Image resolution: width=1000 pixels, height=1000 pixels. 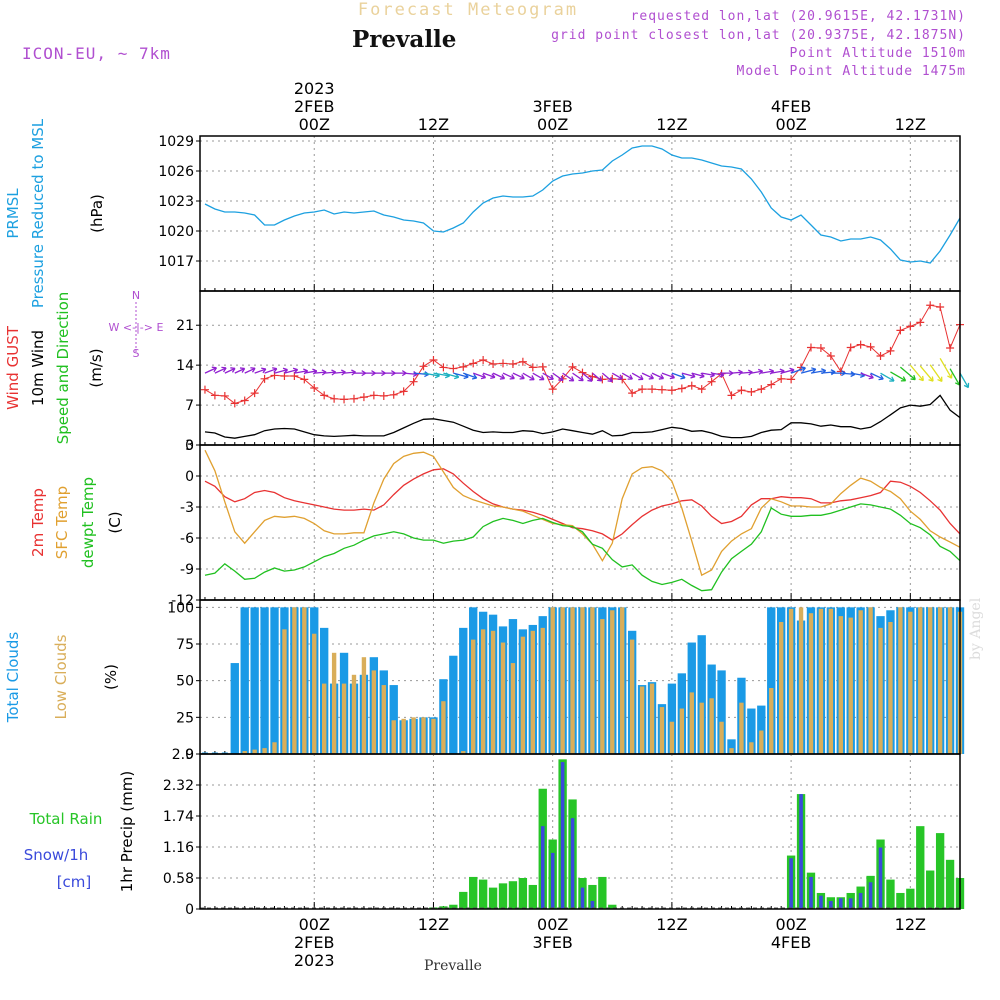 I want to click on y-tick-label: 1017, so click(x=176, y=262).